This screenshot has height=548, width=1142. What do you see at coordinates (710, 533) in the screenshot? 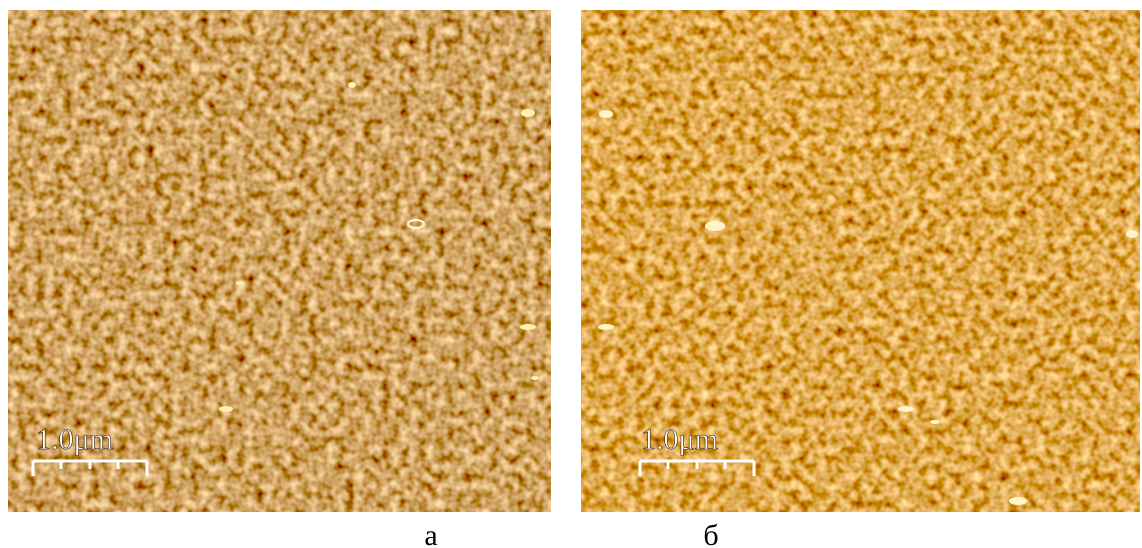
I see `caption: б` at bounding box center [710, 533].